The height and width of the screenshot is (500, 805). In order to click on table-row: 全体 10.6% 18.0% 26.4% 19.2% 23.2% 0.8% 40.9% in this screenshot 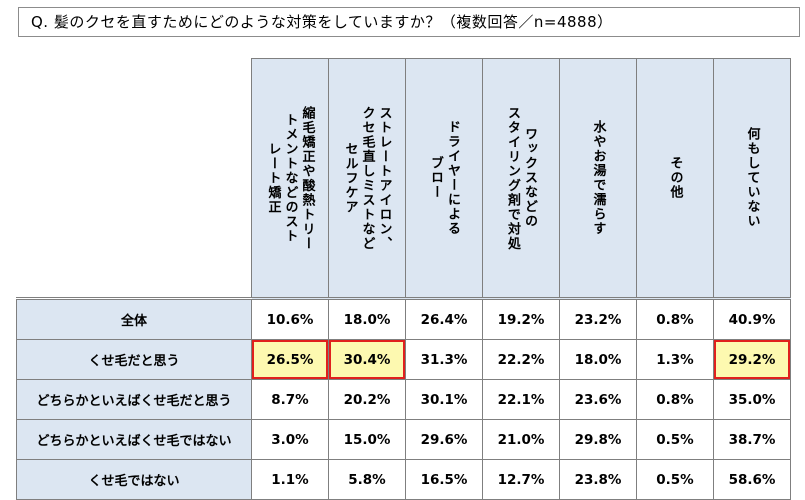, I will do `click(403, 318)`.